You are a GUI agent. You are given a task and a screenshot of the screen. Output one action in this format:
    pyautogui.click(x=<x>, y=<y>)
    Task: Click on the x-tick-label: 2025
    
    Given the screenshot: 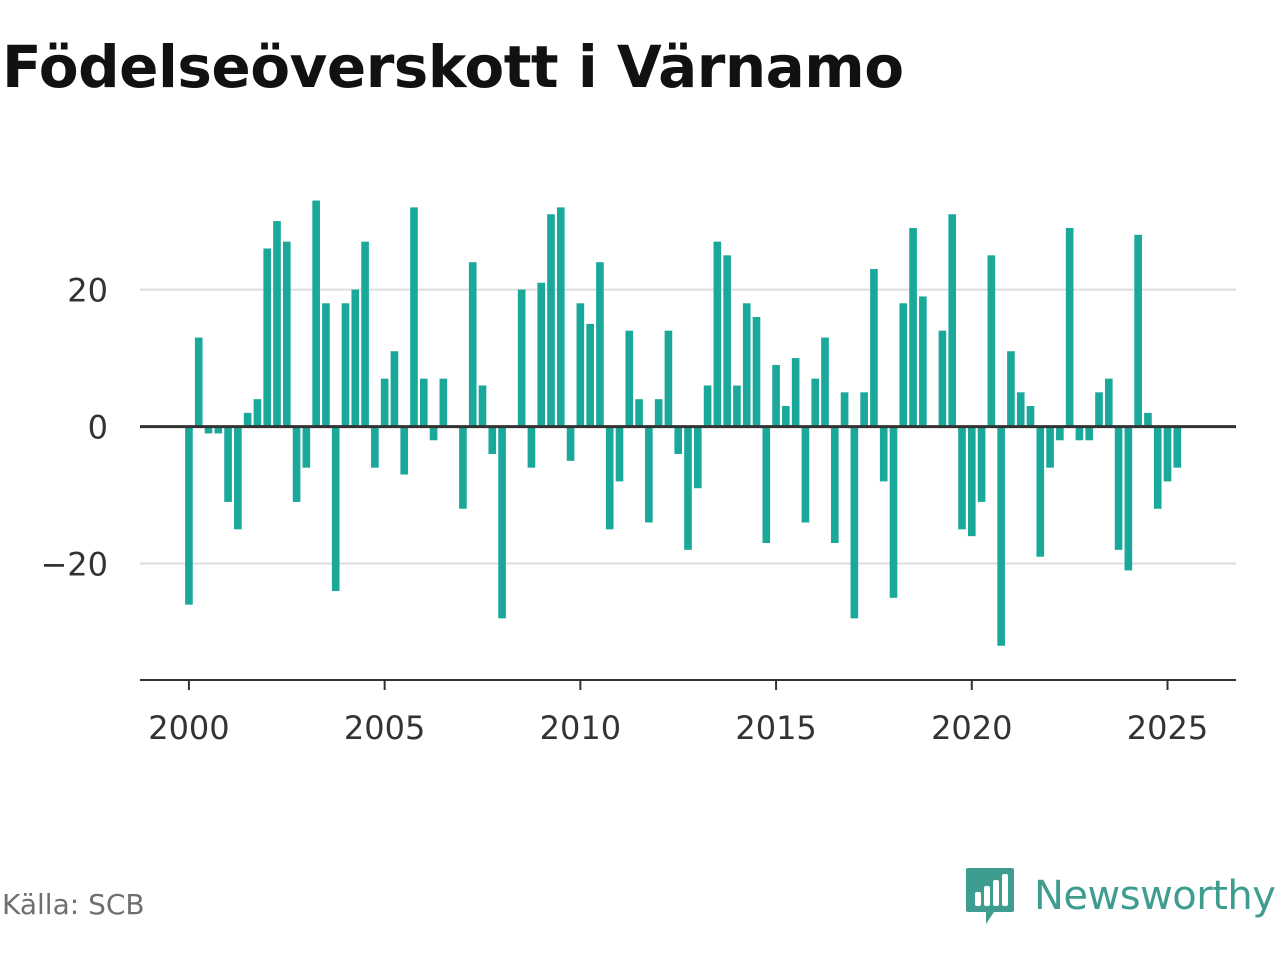 What is the action you would take?
    pyautogui.click(x=1167, y=728)
    